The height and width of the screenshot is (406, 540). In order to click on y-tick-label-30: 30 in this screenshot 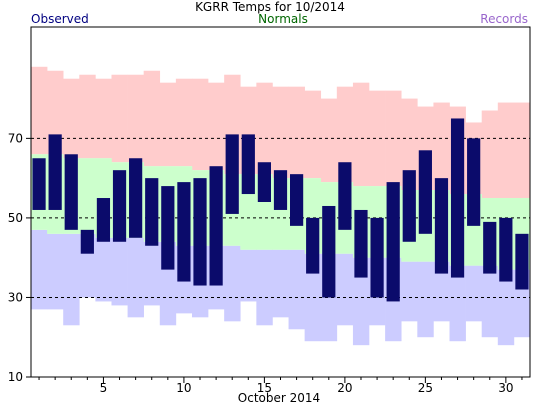, I will do `click(15, 297)`.